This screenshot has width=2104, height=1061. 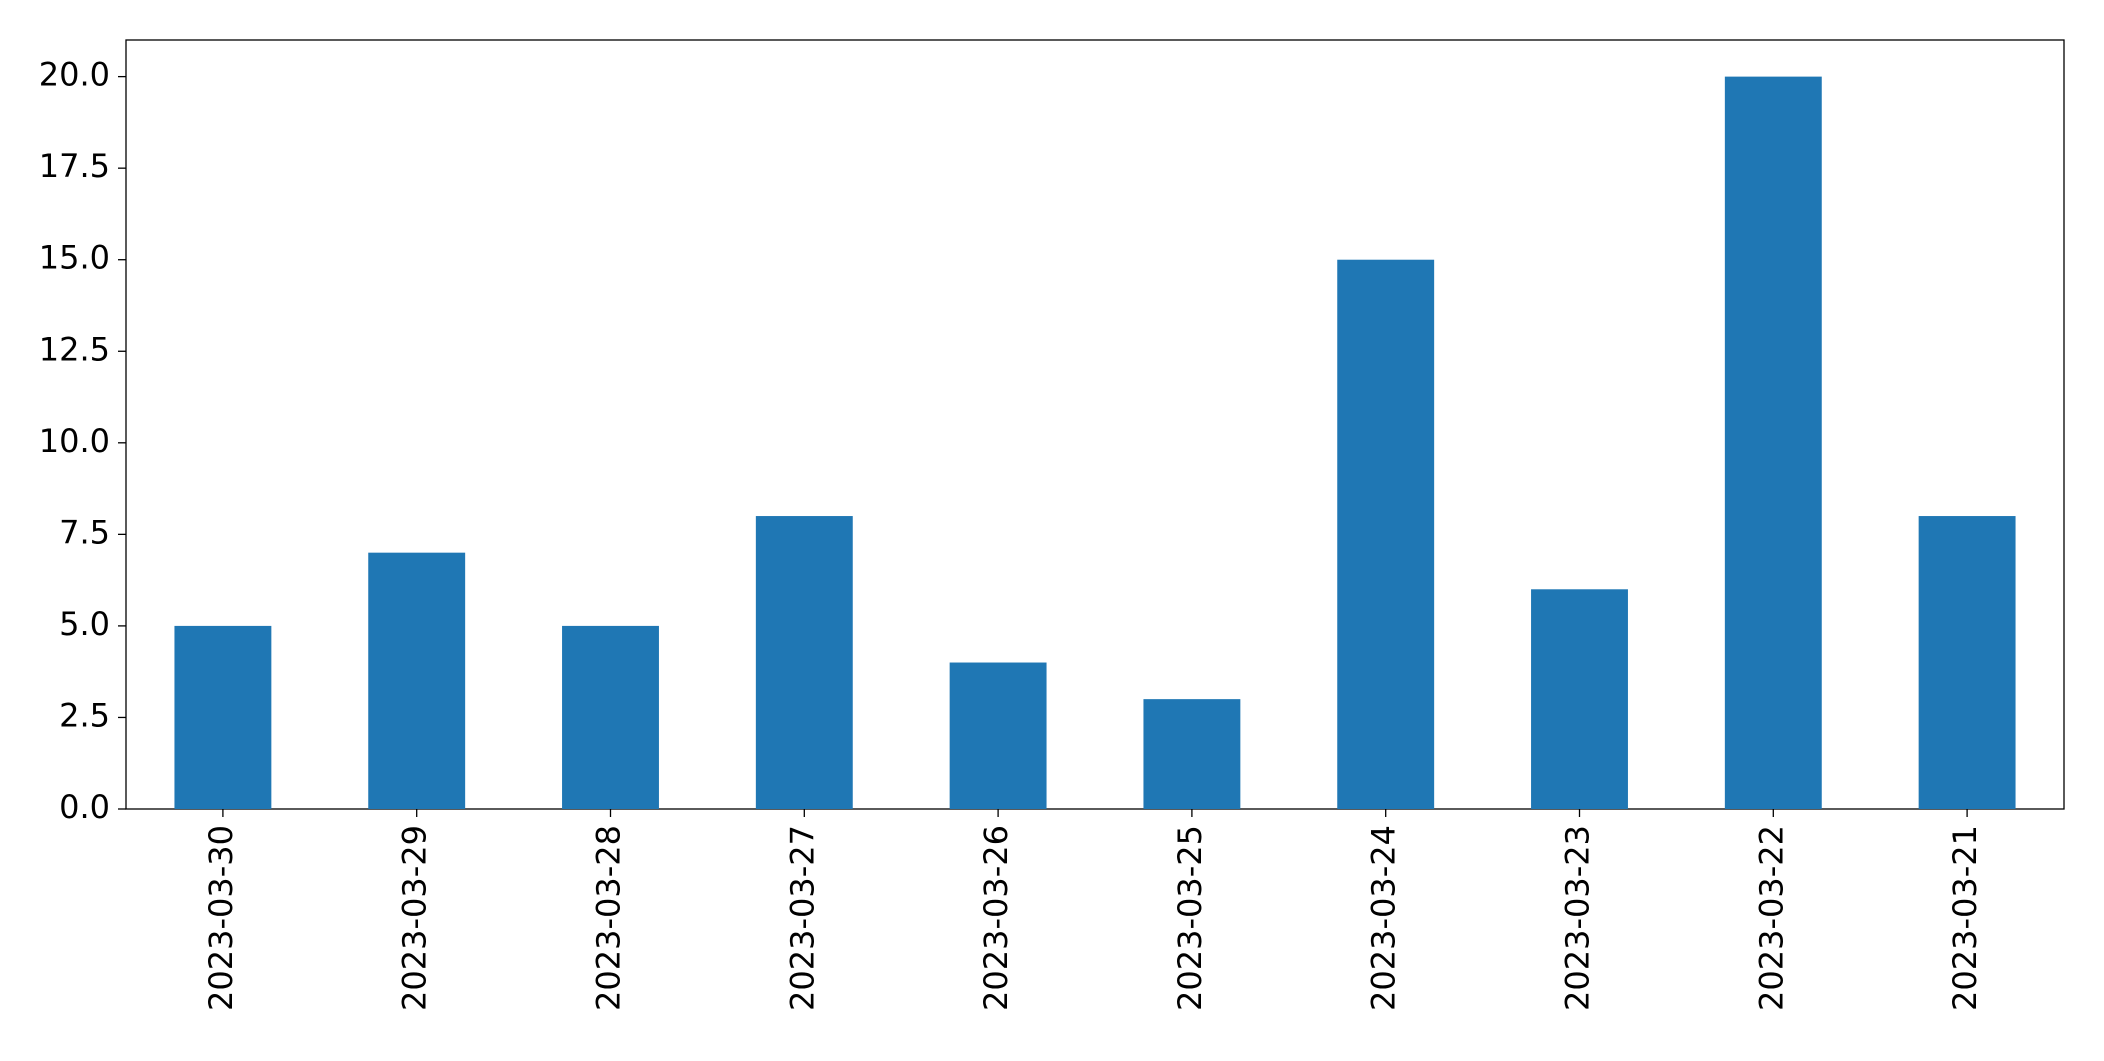 What do you see at coordinates (996, 918) in the screenshot?
I see `x-tick-label: 2023-03-26` at bounding box center [996, 918].